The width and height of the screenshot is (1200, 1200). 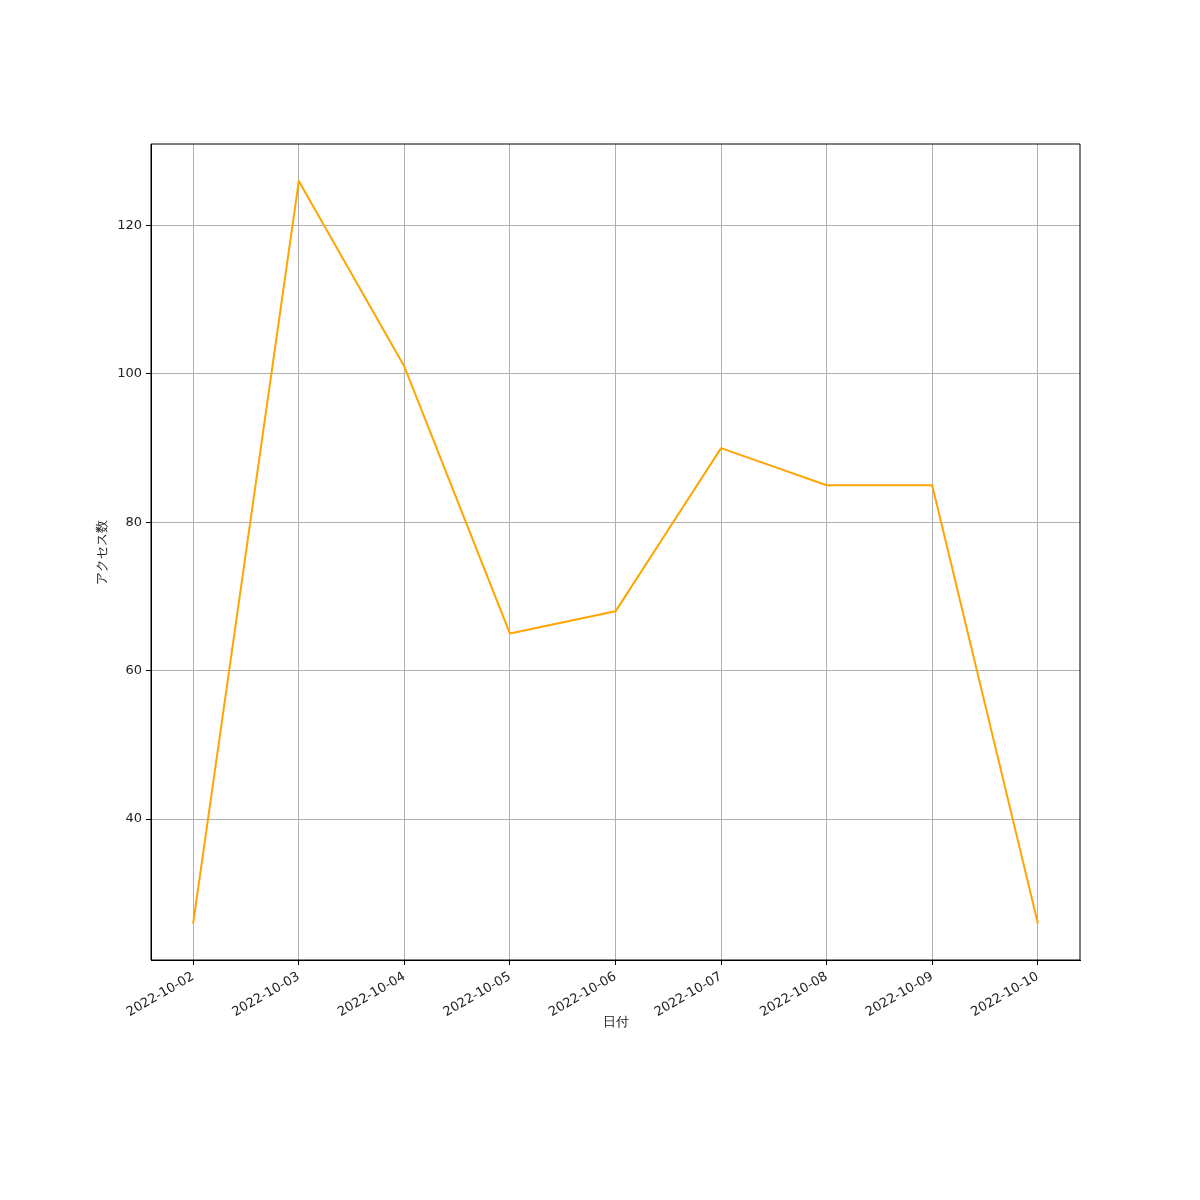 I want to click on y-tick-label: 40, so click(x=133, y=818).